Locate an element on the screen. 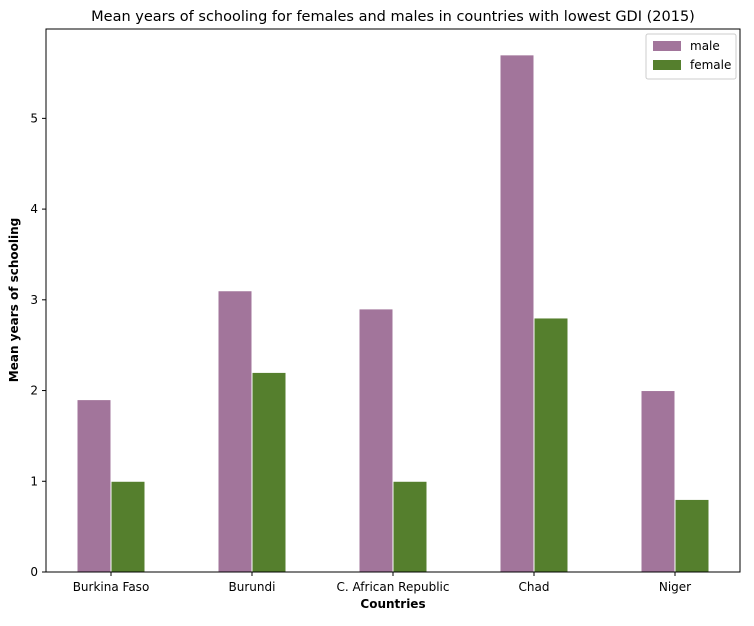  legend-swatch-male is located at coordinates (667, 46).